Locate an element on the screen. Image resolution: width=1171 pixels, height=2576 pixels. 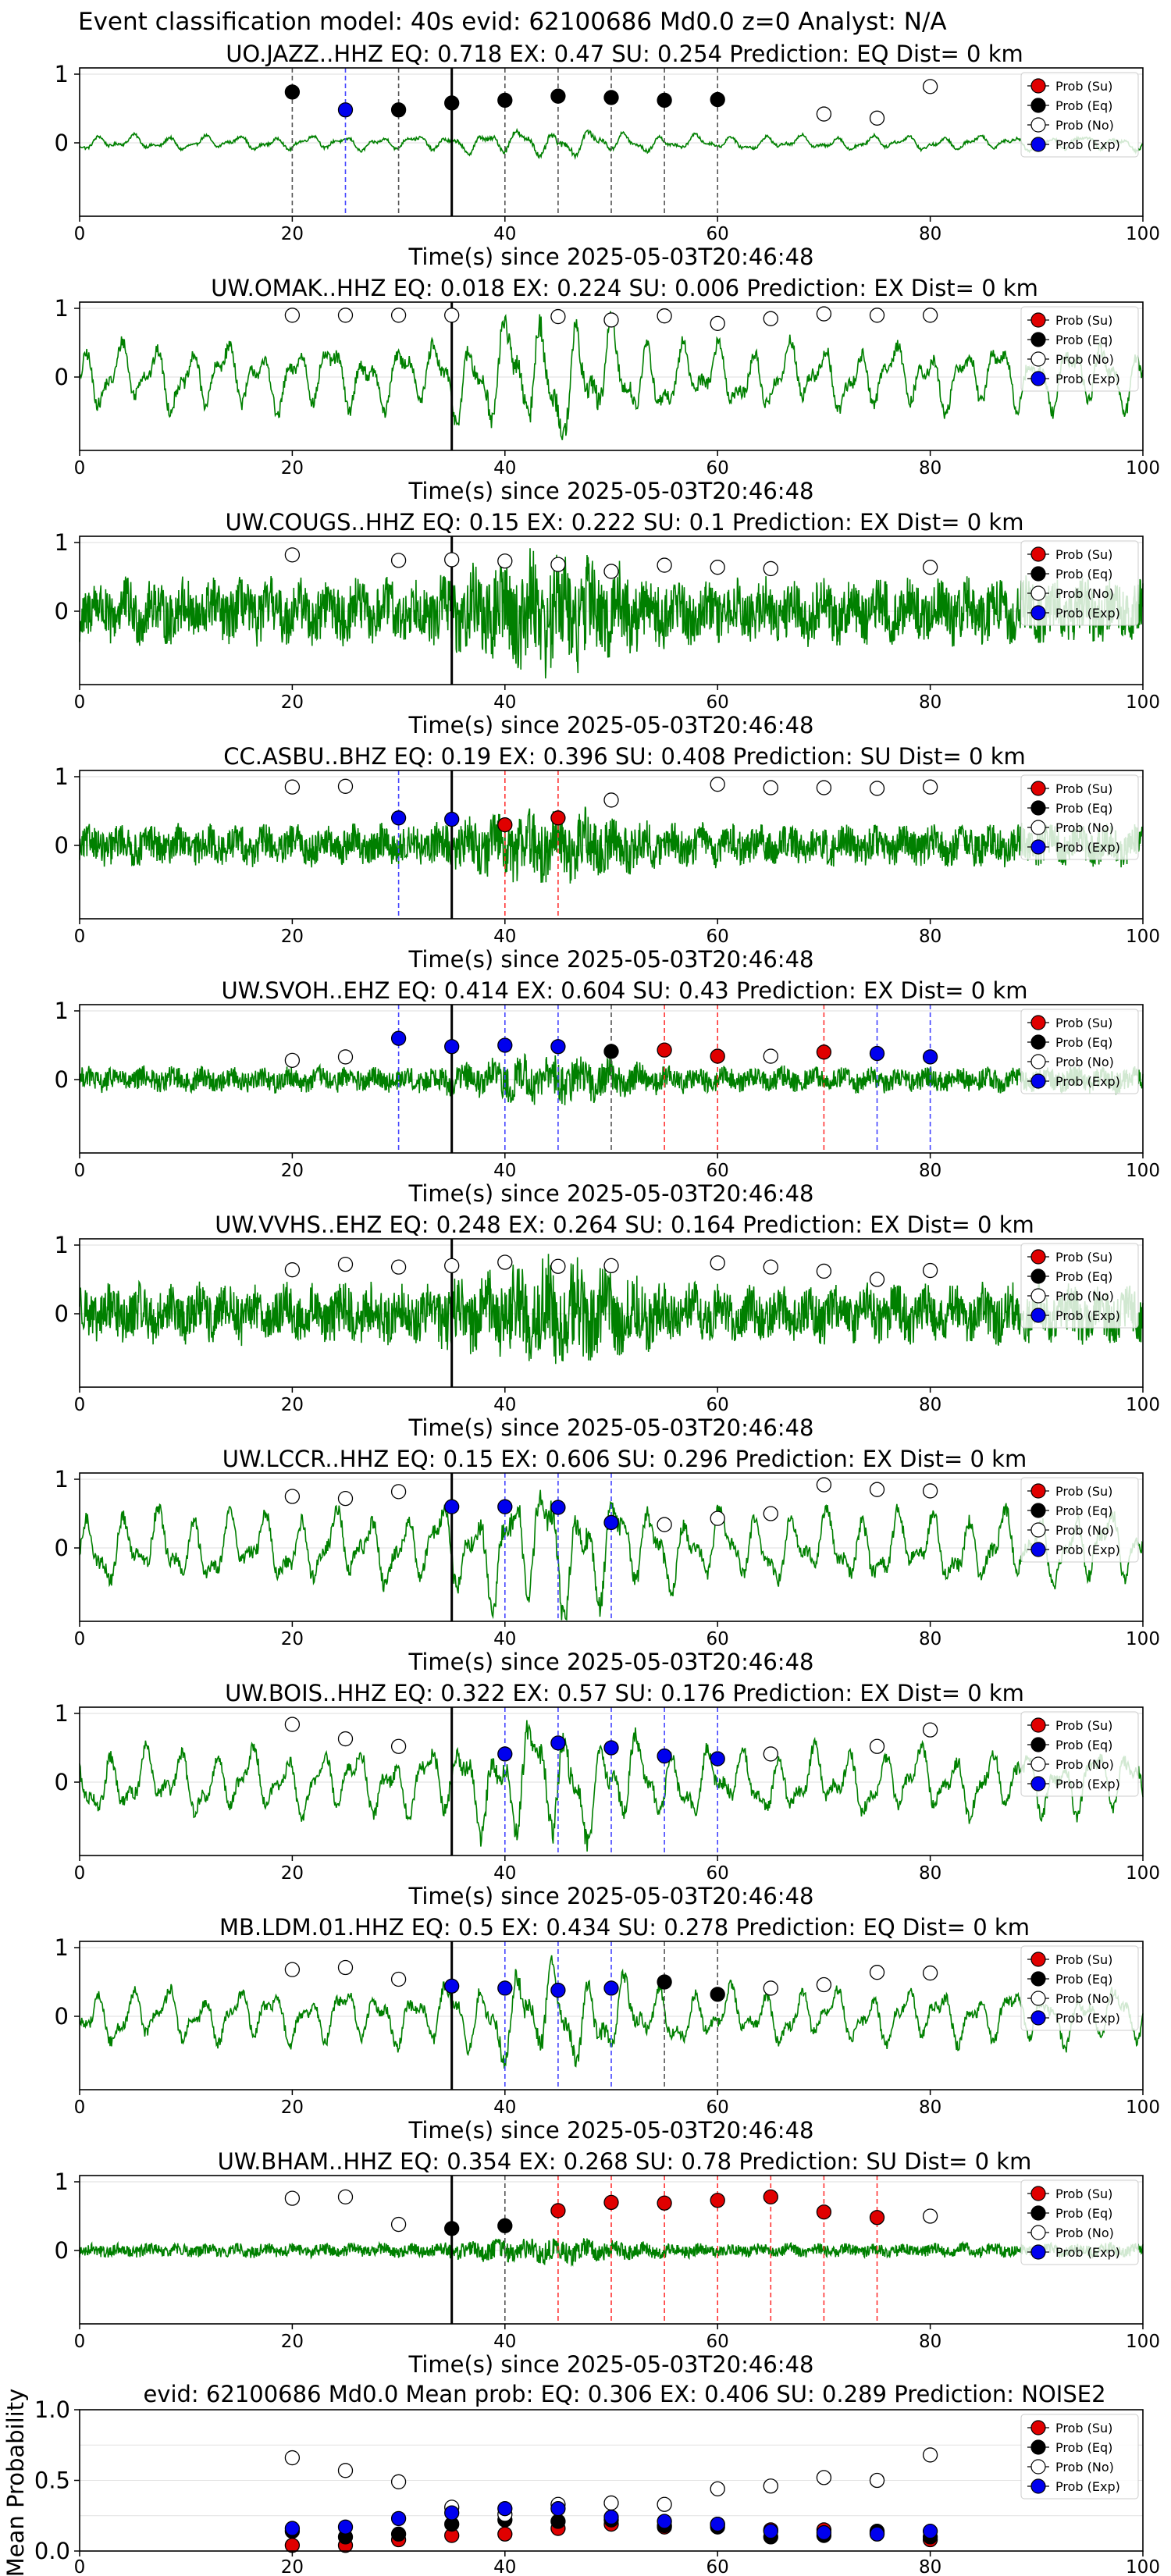
mean-prob-point-su is located at coordinates (292, 2545).